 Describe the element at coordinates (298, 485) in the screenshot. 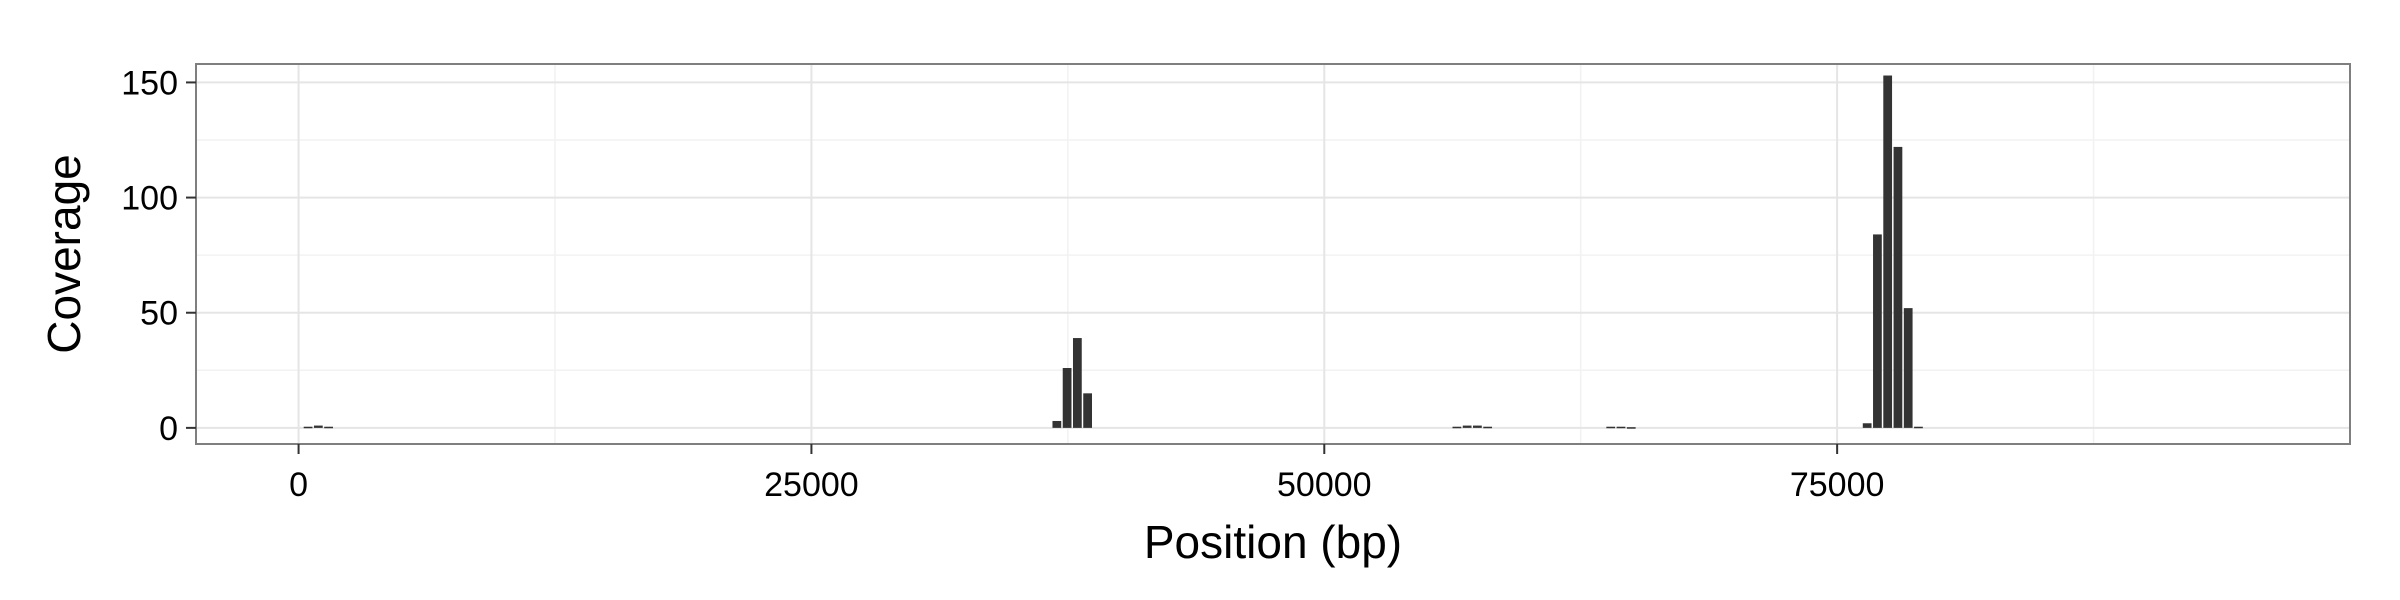

I see `x-tick-label: 0` at that location.